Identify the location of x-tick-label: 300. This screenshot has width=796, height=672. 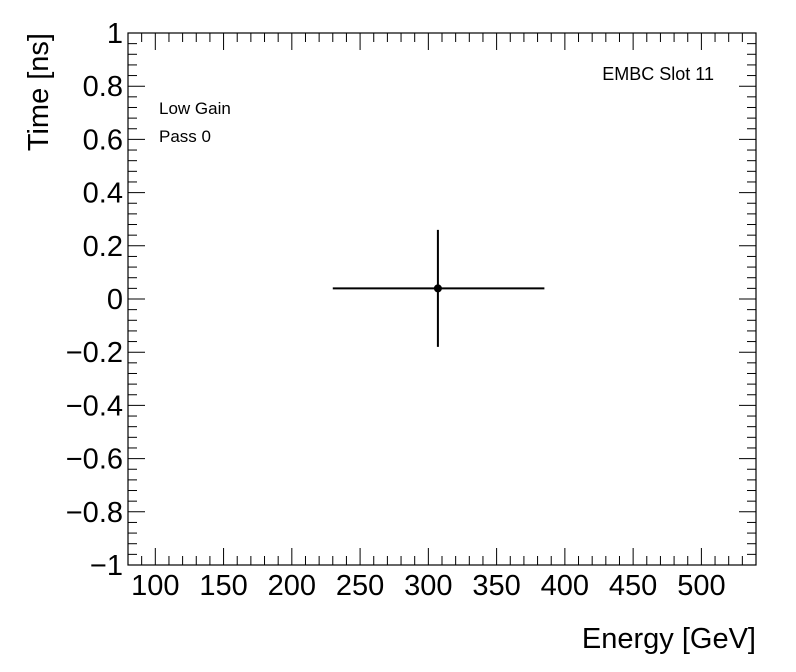
(428, 586).